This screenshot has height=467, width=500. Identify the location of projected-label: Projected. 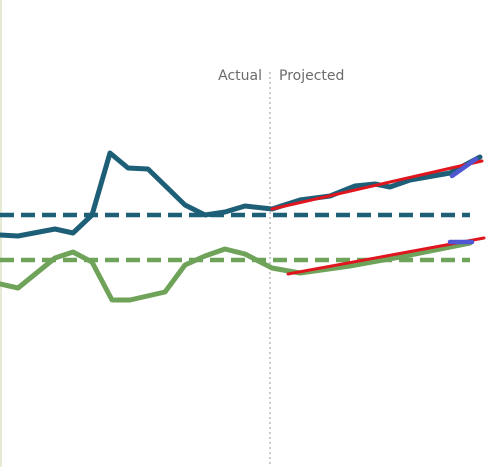
(312, 76).